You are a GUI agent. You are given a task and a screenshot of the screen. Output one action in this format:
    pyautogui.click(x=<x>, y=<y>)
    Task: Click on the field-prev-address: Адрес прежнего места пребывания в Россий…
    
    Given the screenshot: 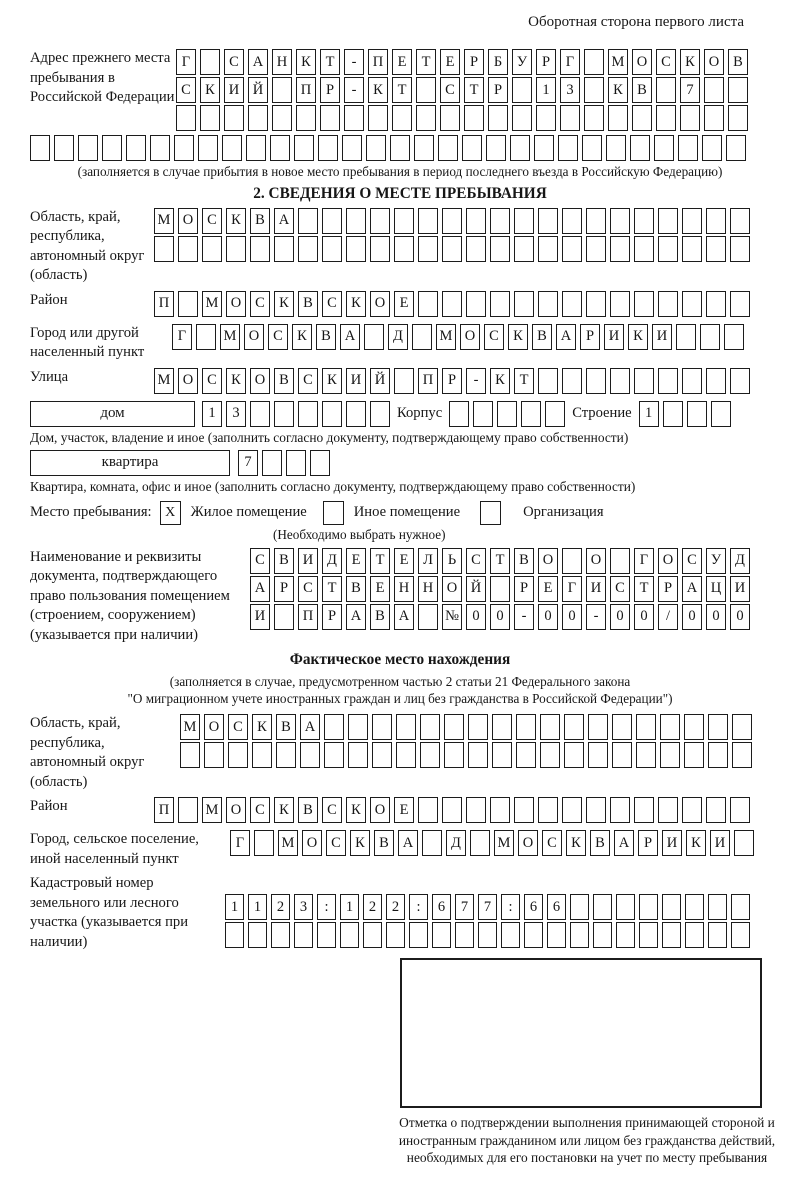 What is the action you would take?
    pyautogui.click(x=415, y=91)
    